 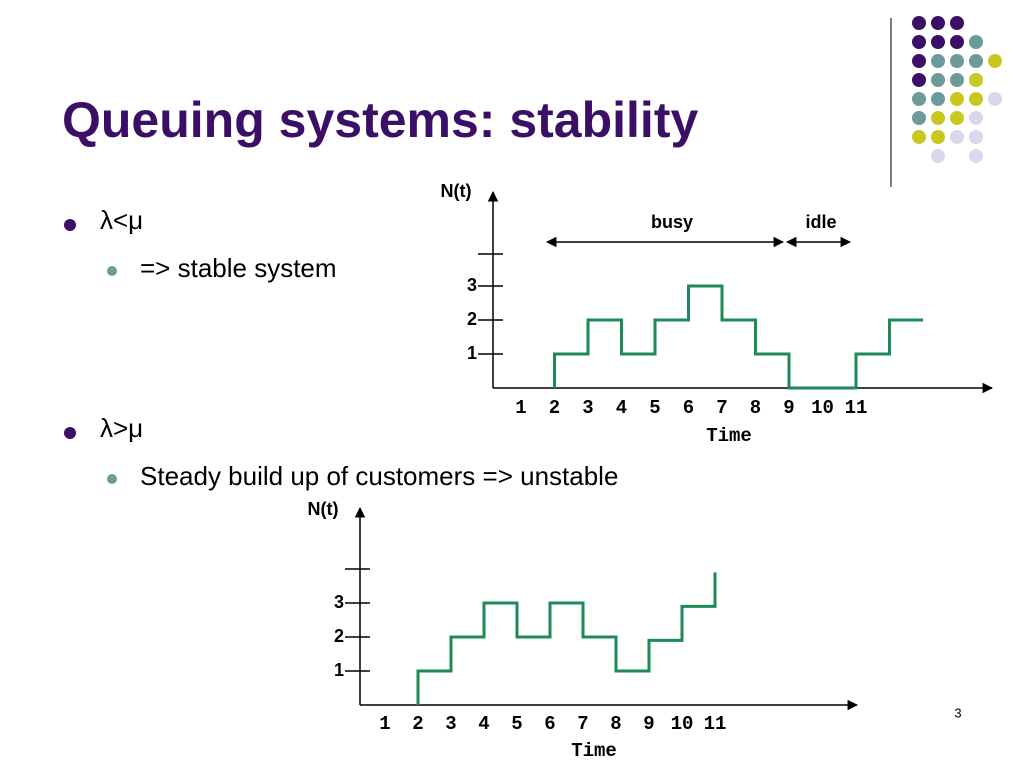 What do you see at coordinates (820, 222) in the screenshot?
I see `annotation: idle` at bounding box center [820, 222].